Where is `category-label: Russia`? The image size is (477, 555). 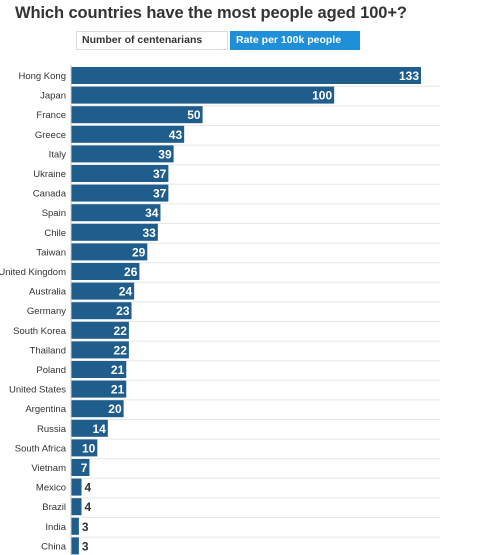 category-label: Russia is located at coordinates (52, 429).